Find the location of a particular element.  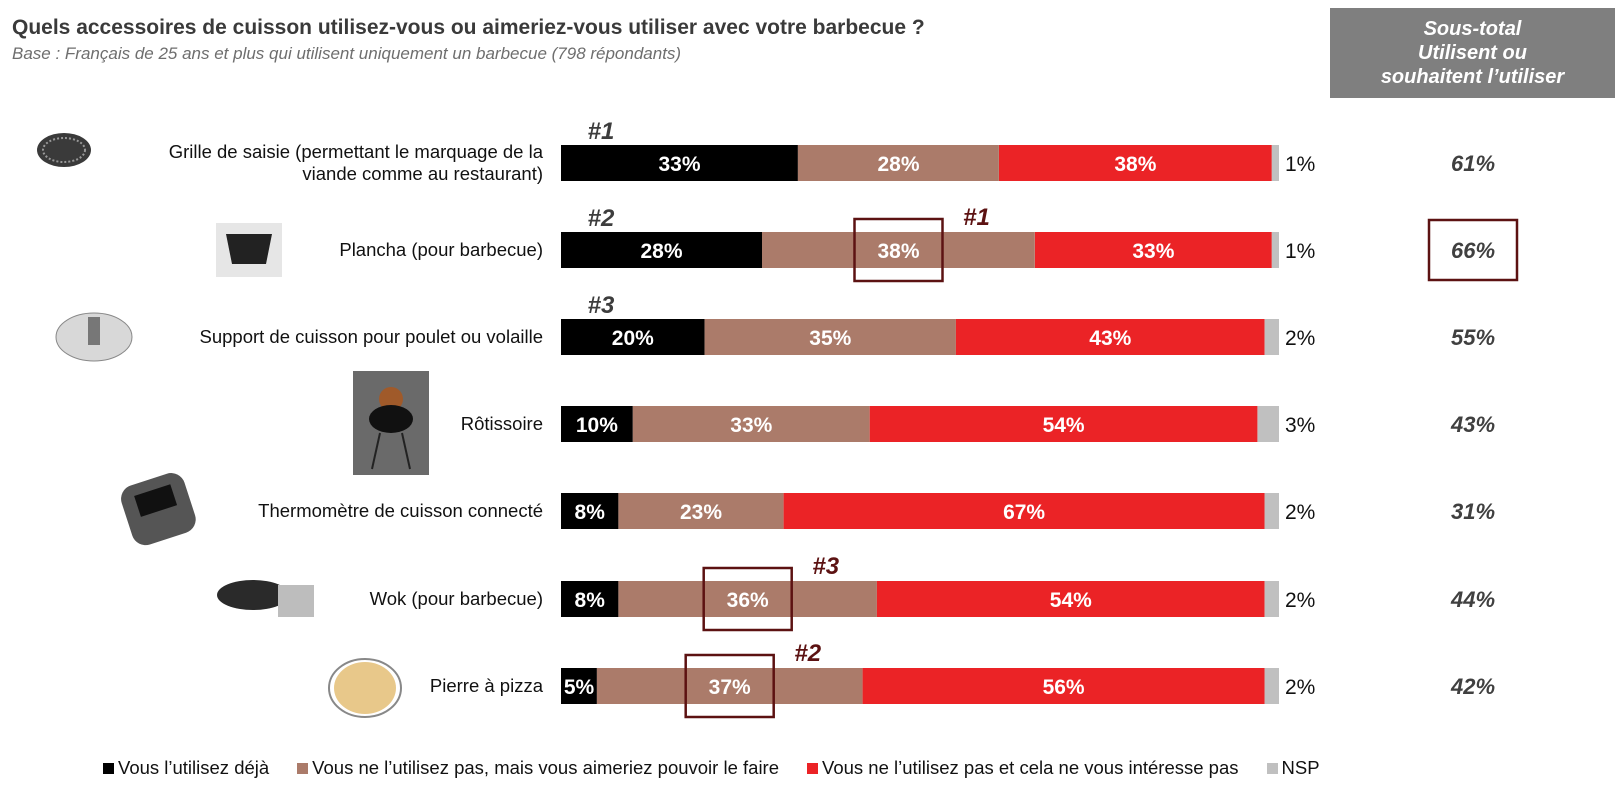

category-label: Pierre à pizza is located at coordinates (487, 685).